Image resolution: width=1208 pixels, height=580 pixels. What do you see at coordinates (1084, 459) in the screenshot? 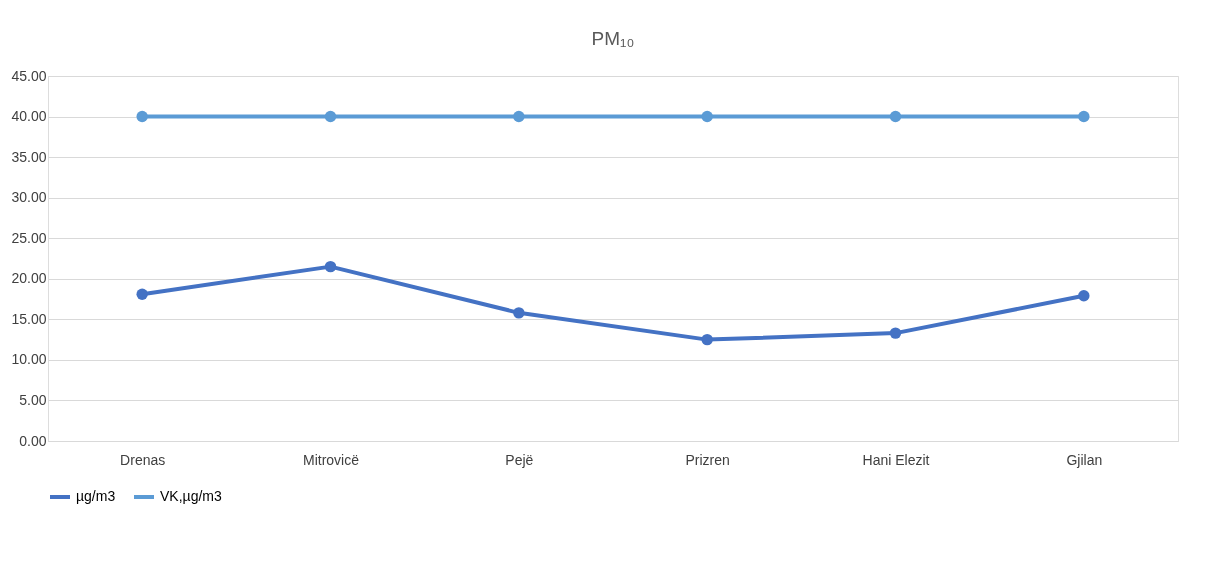
I see `x-tick-label: Gjilan` at bounding box center [1084, 459].